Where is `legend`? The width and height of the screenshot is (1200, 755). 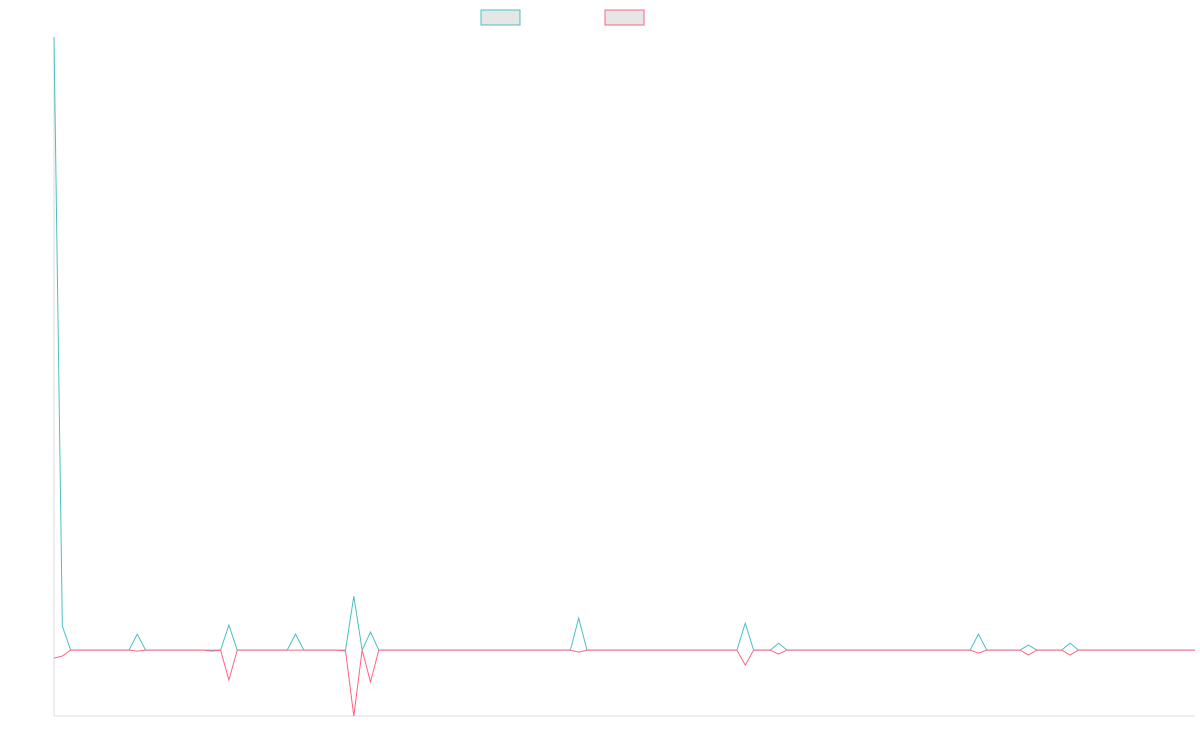 legend is located at coordinates (562, 17).